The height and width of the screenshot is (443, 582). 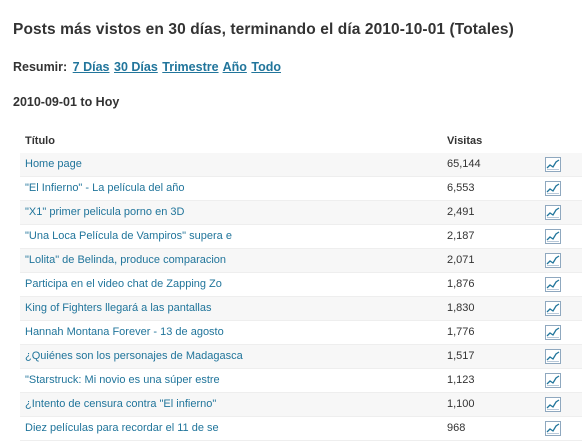 I want to click on post-title-link: "Lolita" de Belinda, produce comparacion, so click(x=126, y=260).